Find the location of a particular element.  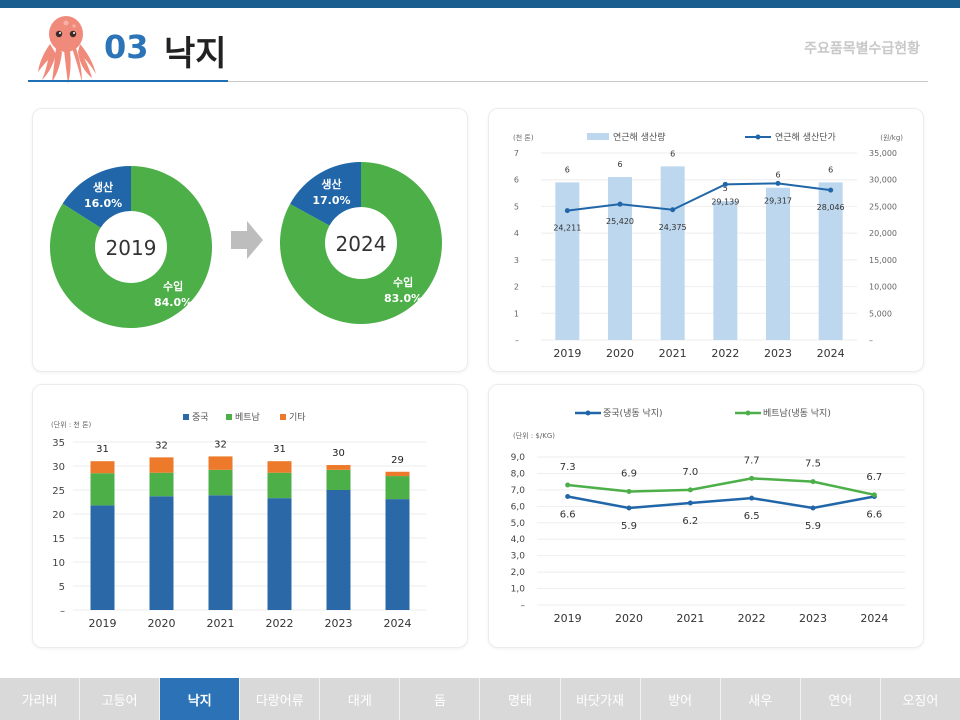

nav-item-6: 돔 is located at coordinates (440, 699).